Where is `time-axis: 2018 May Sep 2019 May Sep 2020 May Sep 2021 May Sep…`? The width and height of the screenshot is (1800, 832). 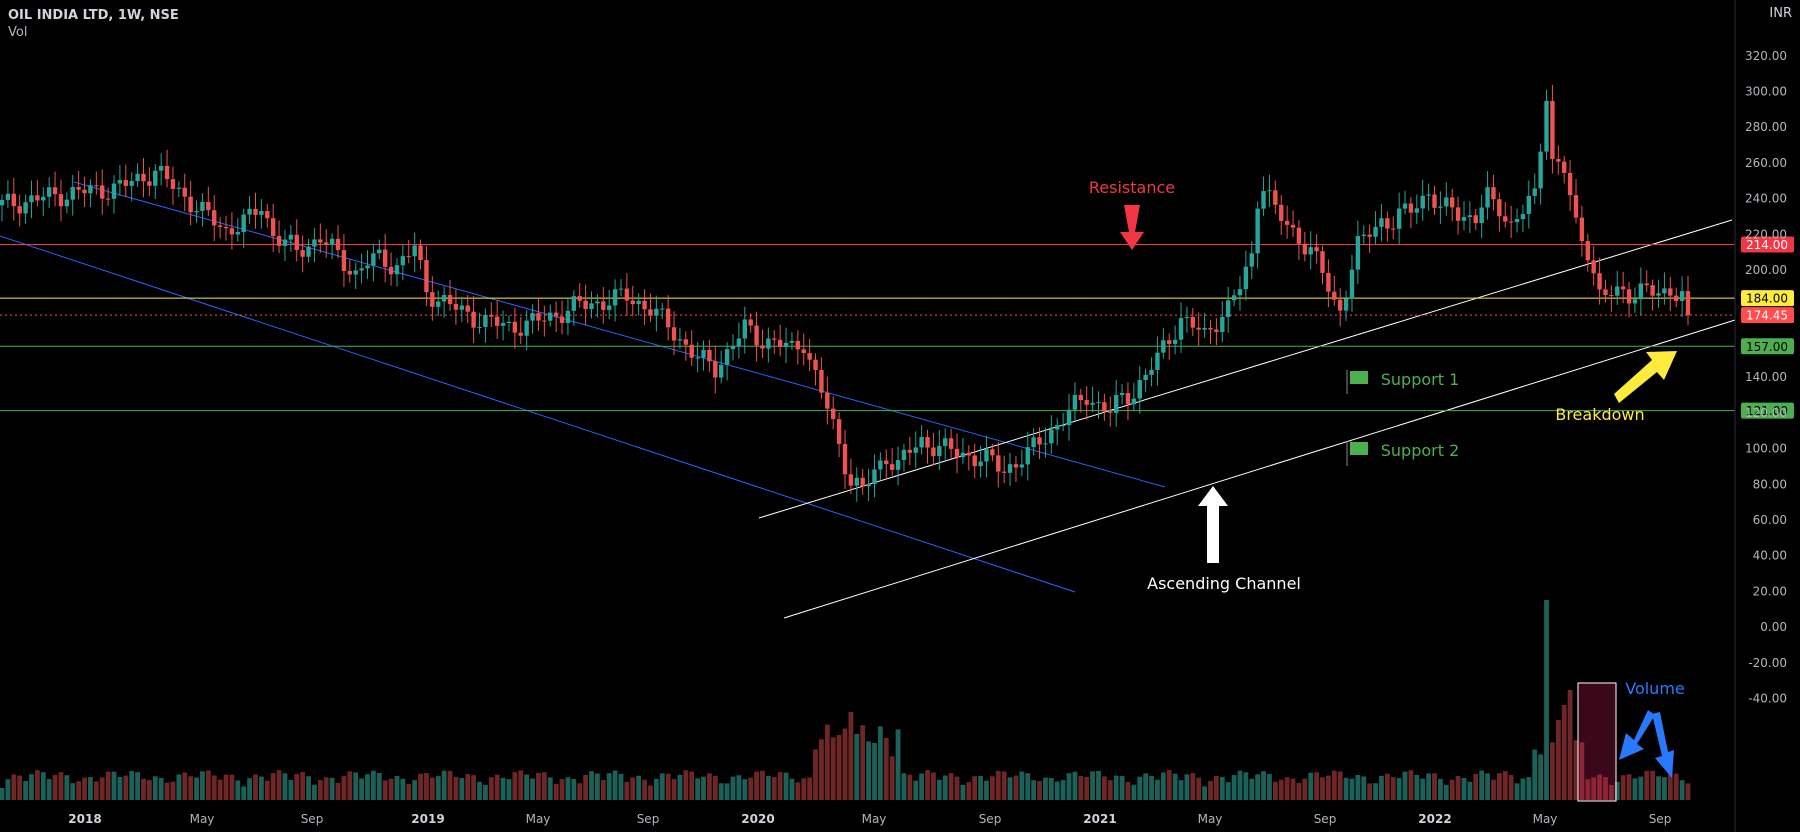
time-axis: 2018 May Sep 2019 May Sep 2020 May Sep 2021 May Sep… is located at coordinates (869, 819).